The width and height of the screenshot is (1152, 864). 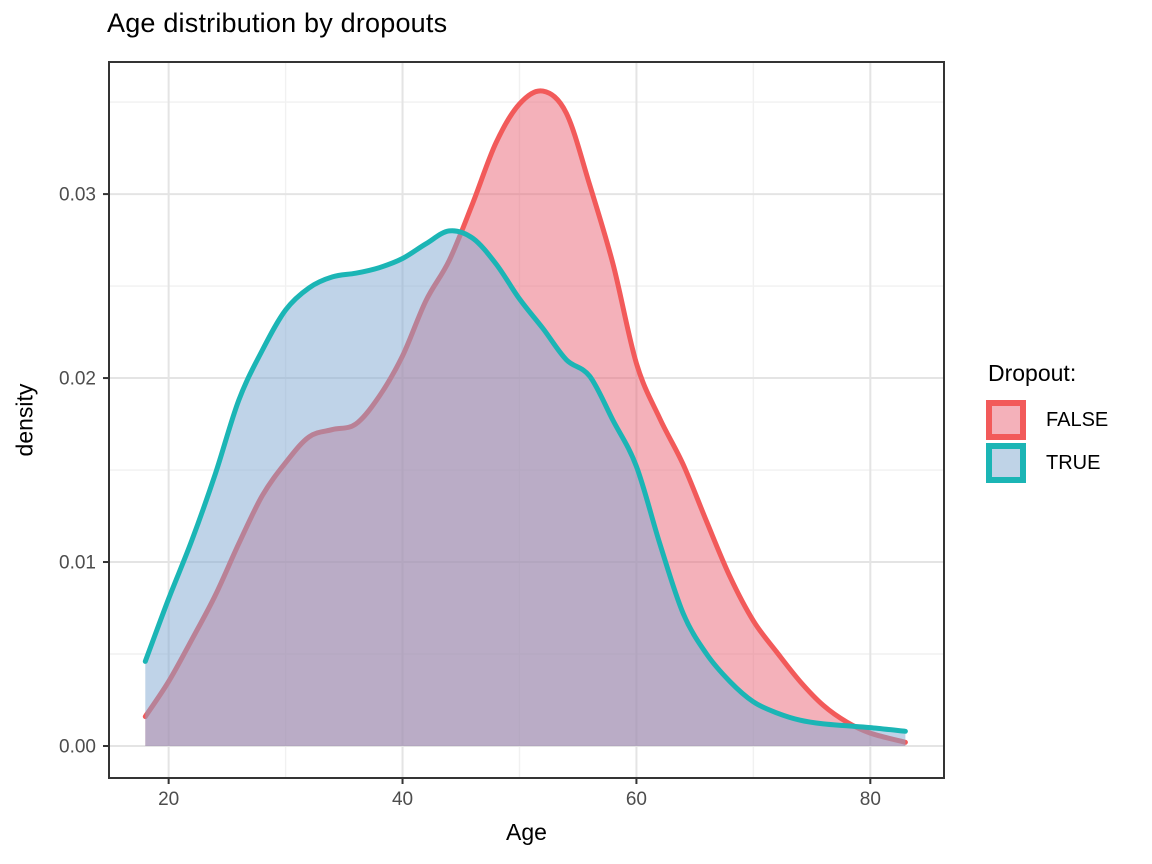 What do you see at coordinates (77, 746) in the screenshot?
I see `y-tick-label: 0.00` at bounding box center [77, 746].